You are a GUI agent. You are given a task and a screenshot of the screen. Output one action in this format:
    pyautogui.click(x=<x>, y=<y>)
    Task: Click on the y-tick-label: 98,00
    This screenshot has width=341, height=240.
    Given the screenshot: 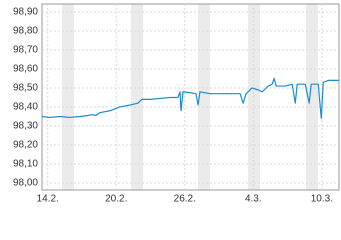 What is the action you would take?
    pyautogui.click(x=25, y=183)
    